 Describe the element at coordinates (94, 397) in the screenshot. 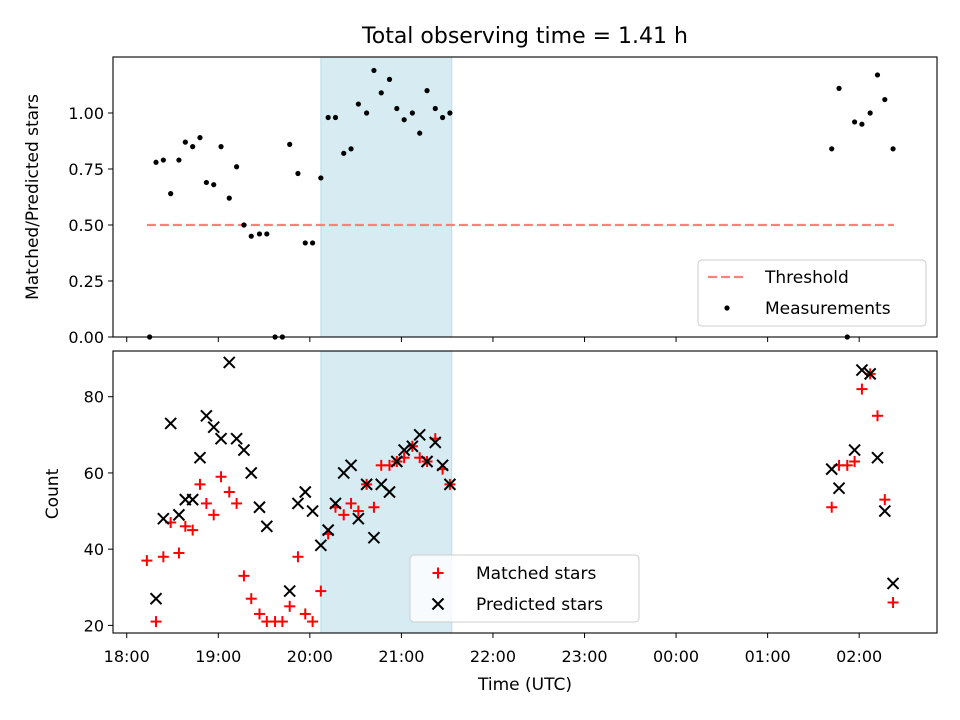

I see `bottom-y-tick-label: 80` at that location.